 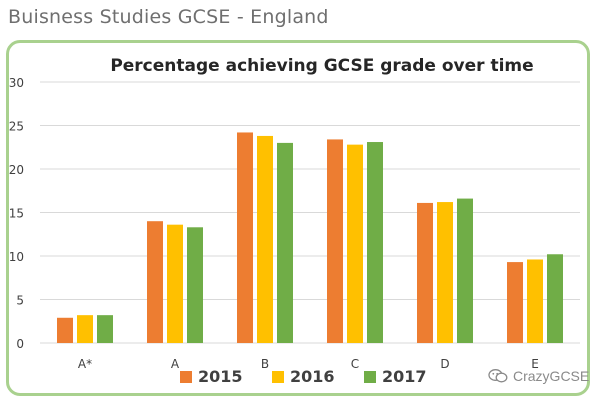 I want to click on x-tick-label: B, so click(x=265, y=364).